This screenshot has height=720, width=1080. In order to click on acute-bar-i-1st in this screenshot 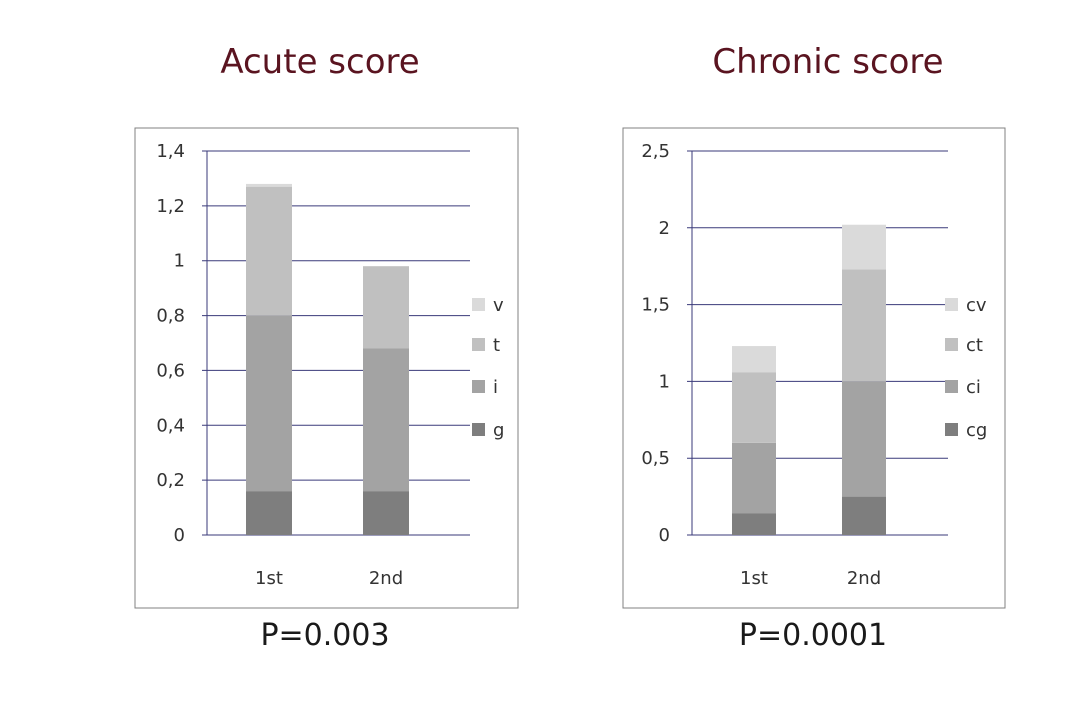, I will do `click(269, 403)`.